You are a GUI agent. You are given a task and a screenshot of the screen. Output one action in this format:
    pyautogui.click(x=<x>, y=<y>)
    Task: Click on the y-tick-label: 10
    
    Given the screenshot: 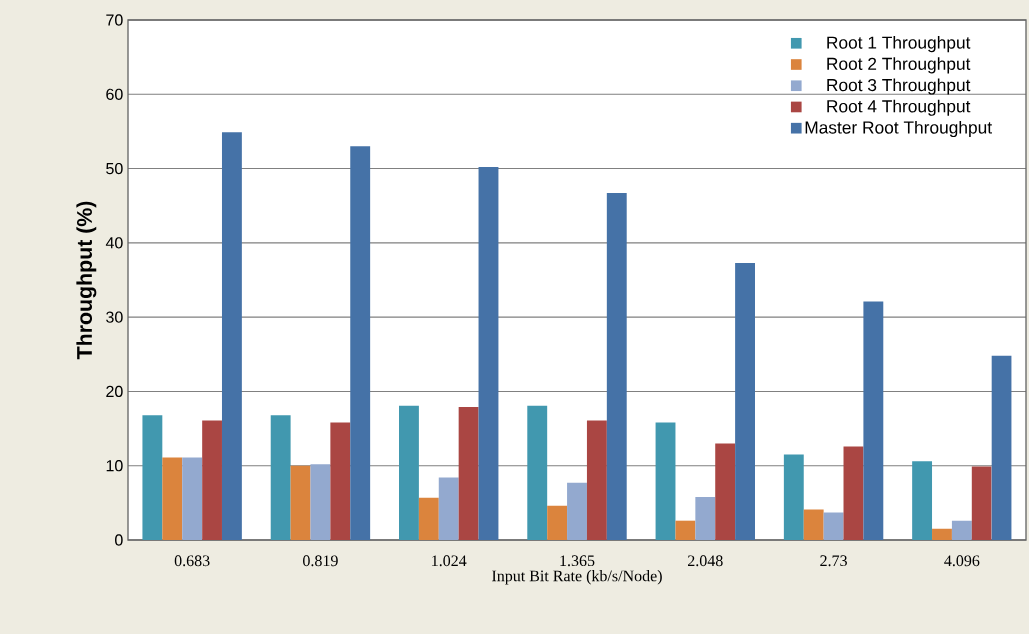 What is the action you would take?
    pyautogui.click(x=114, y=466)
    